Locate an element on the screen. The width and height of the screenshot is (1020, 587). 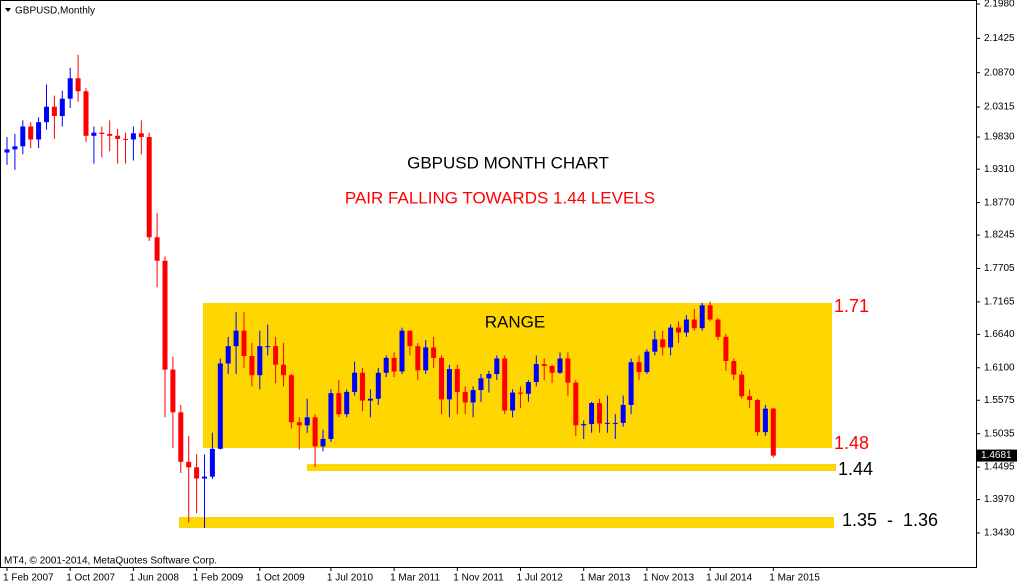
level-label: 1.35 - 1.36 is located at coordinates (890, 520).